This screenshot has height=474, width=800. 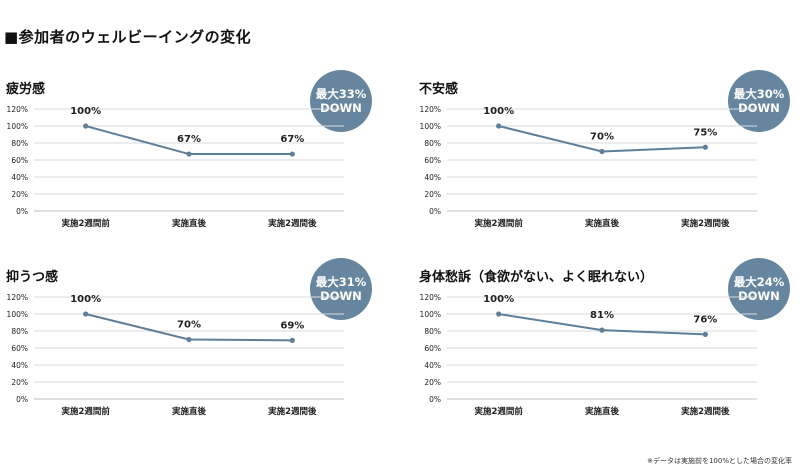 I want to click on reduction-badge: 最大31% DOWN, so click(x=341, y=289).